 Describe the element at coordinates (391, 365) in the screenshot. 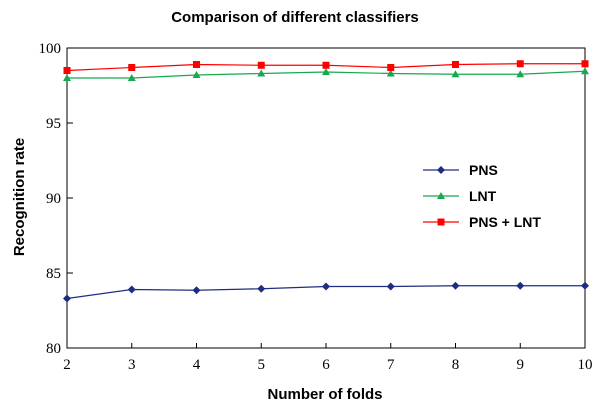

I see `x-tick-label: 7` at that location.